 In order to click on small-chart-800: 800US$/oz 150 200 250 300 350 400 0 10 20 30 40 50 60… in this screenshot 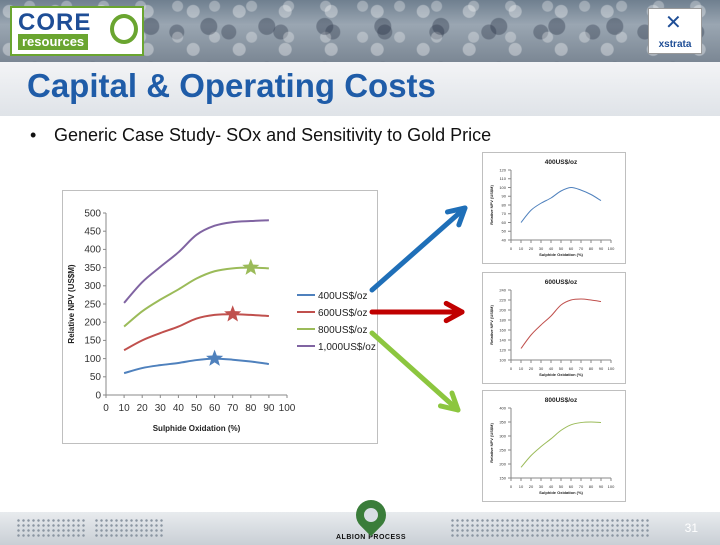, I will do `click(552, 446)`.